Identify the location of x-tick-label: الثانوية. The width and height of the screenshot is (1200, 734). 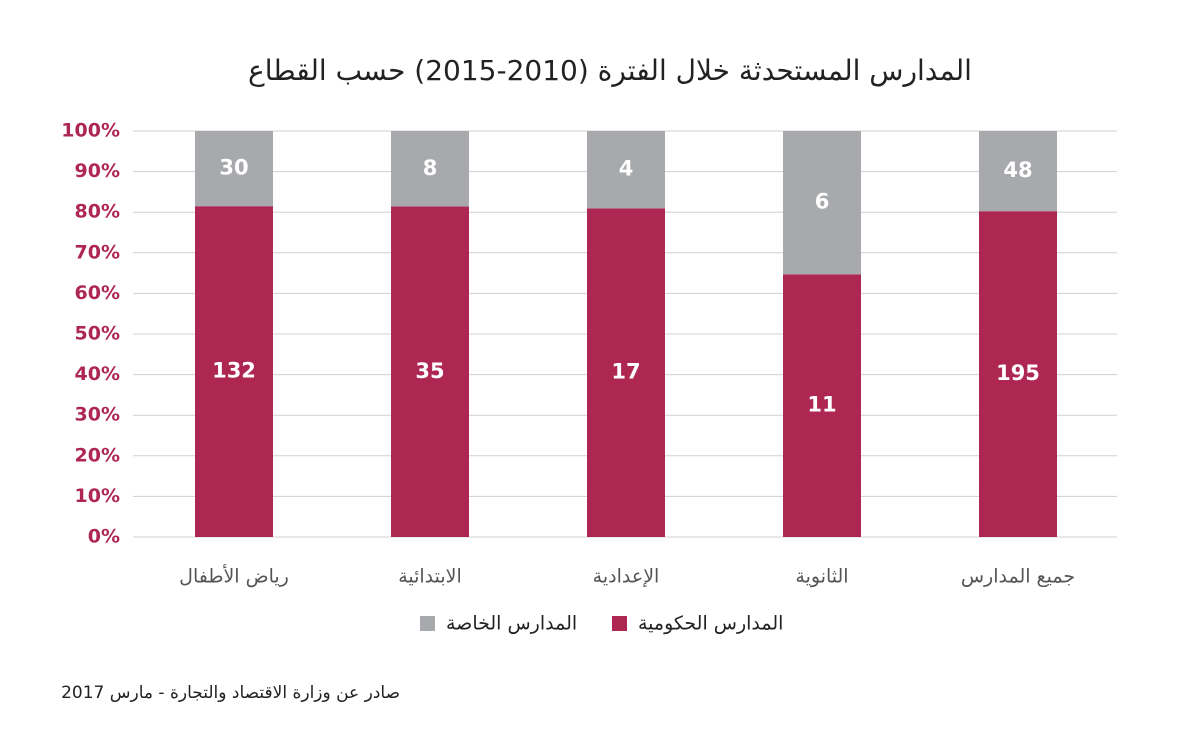
(821, 577).